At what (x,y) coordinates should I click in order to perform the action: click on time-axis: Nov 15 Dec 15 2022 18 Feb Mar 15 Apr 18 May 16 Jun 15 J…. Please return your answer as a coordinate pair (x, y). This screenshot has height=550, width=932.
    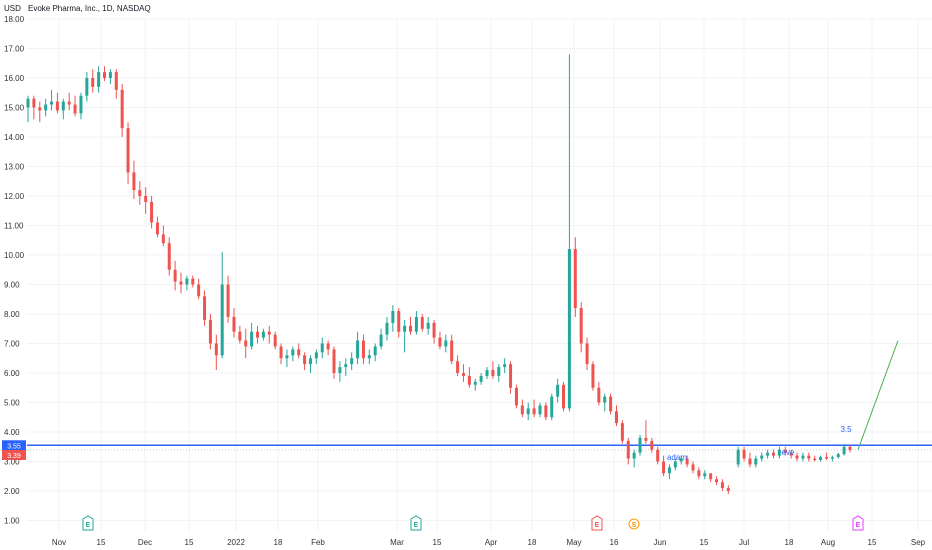
    Looking at the image, I should click on (489, 542).